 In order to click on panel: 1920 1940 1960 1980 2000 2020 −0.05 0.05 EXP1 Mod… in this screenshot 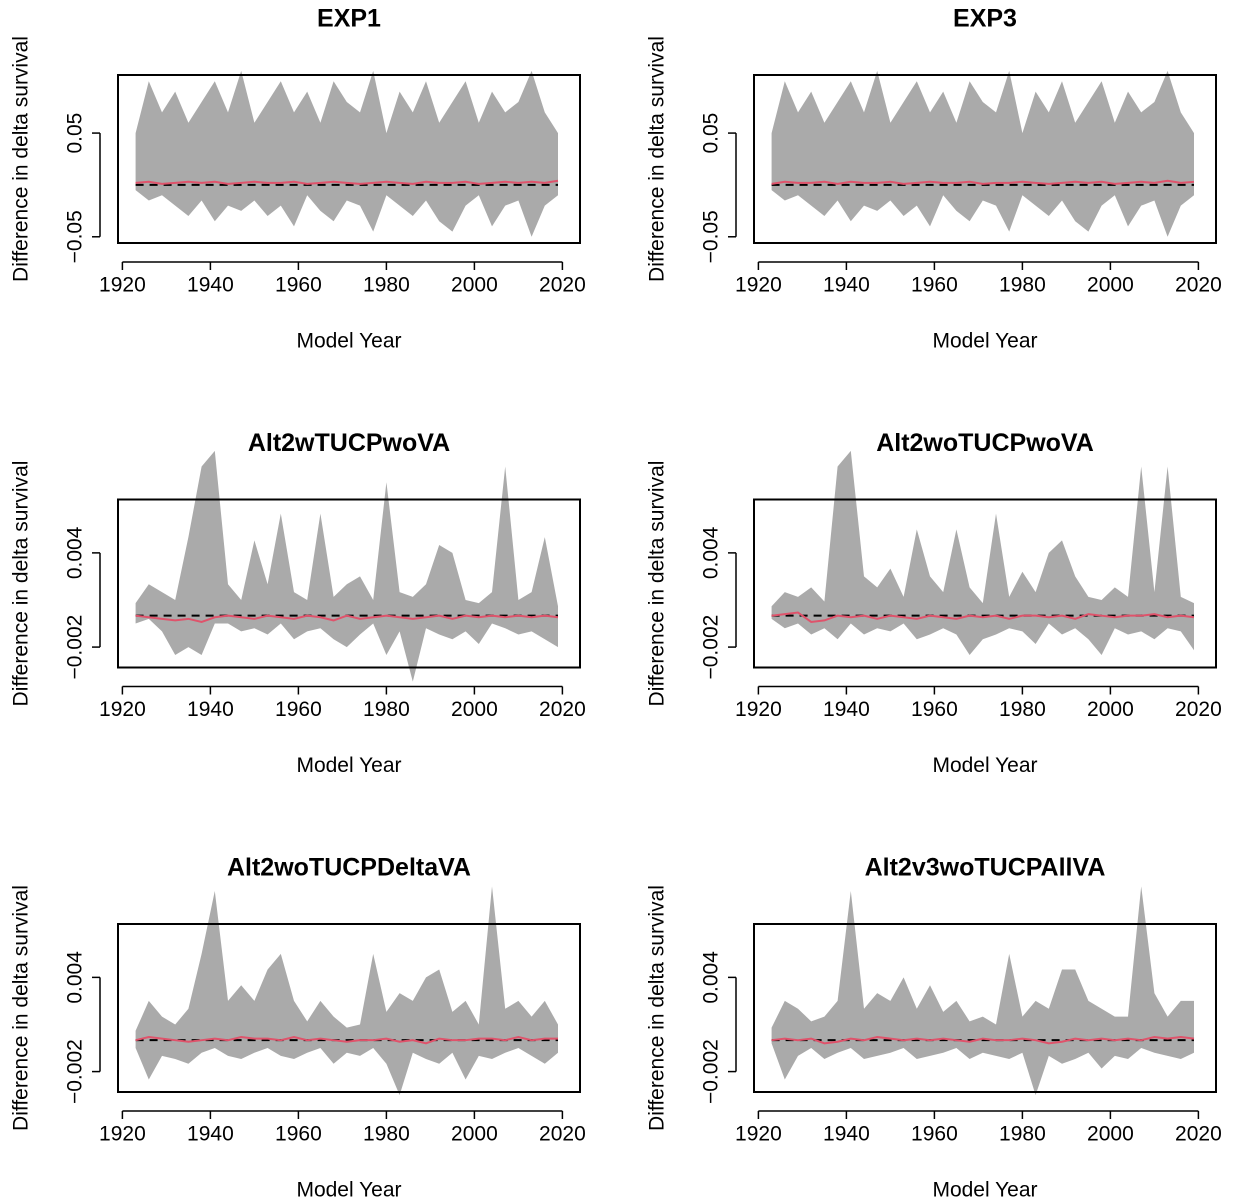, I will do `click(298, 179)`.